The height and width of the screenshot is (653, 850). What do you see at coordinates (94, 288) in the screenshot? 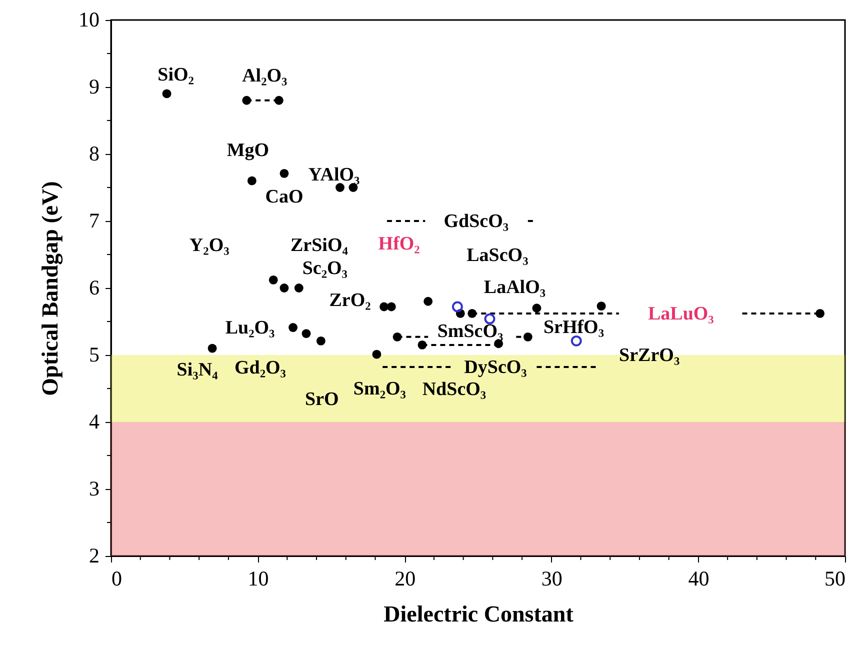
I see `y-tick-label: 6` at bounding box center [94, 288].